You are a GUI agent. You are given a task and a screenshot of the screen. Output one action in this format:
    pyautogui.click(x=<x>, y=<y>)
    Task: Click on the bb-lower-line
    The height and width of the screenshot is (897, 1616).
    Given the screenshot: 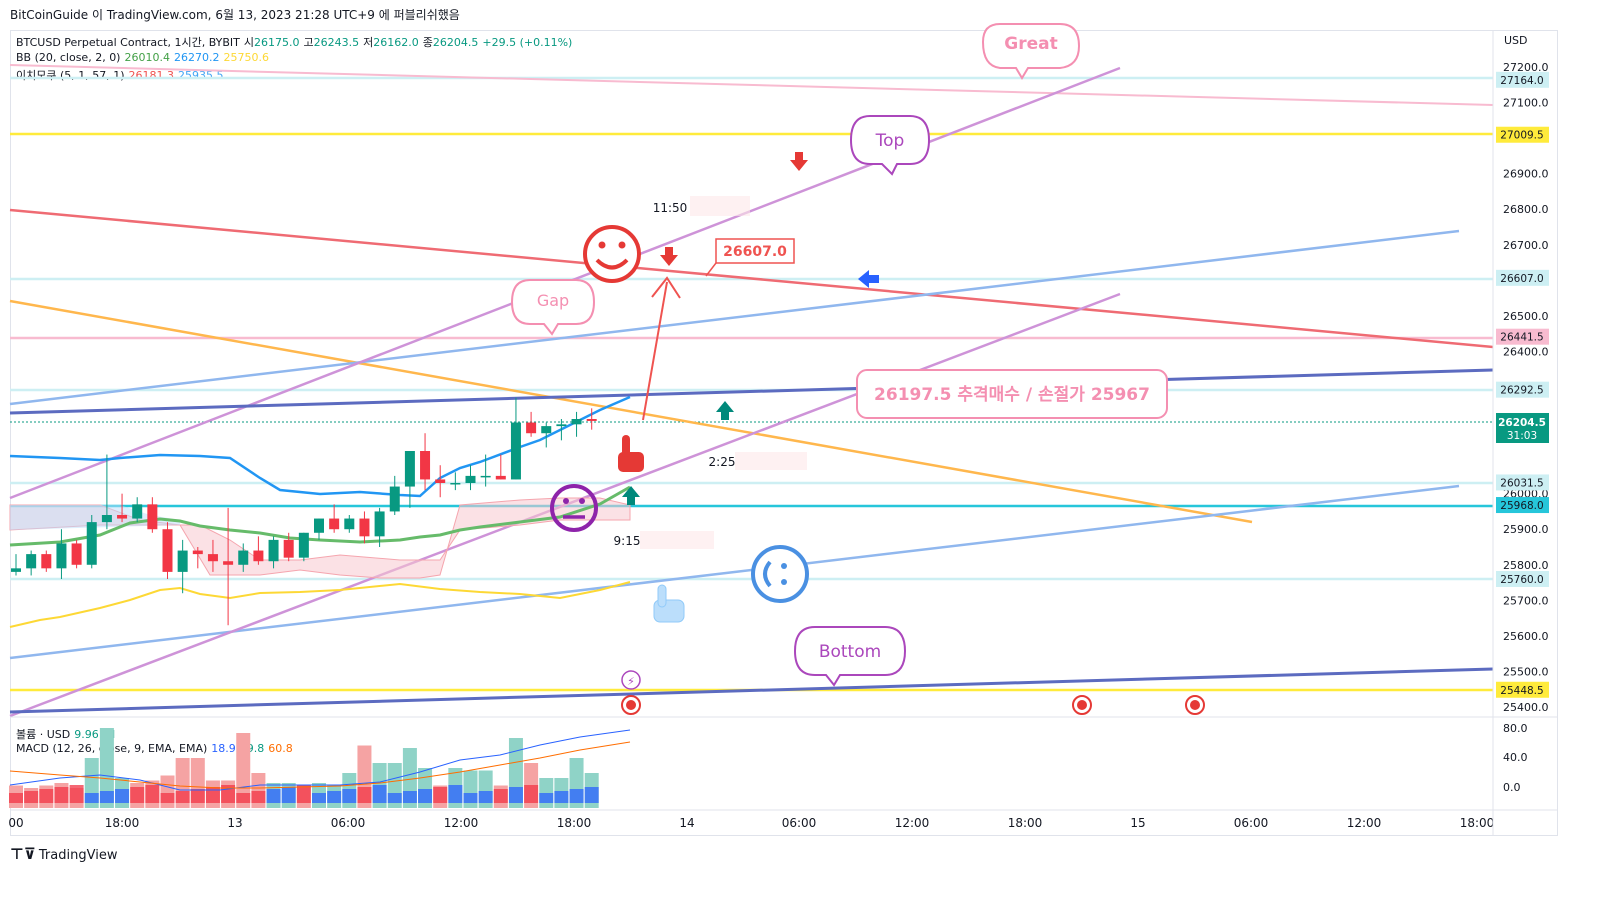 What is the action you would take?
    pyautogui.click(x=320, y=604)
    